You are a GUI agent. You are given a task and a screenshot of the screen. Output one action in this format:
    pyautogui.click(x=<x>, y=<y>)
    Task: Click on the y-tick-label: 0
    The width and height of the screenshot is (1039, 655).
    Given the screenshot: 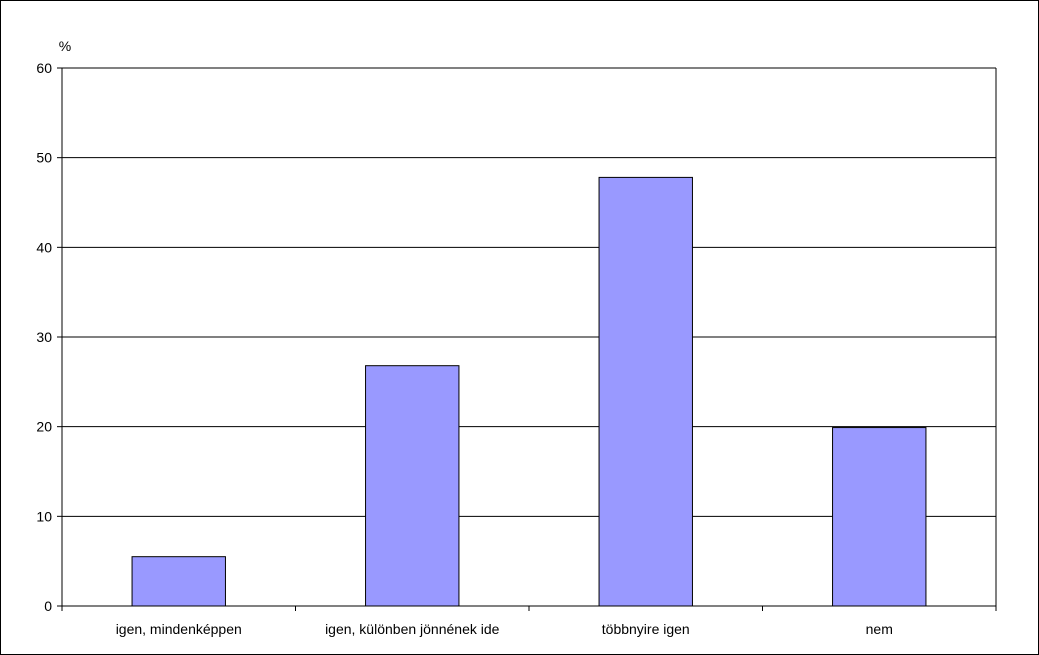 What is the action you would take?
    pyautogui.click(x=48, y=606)
    